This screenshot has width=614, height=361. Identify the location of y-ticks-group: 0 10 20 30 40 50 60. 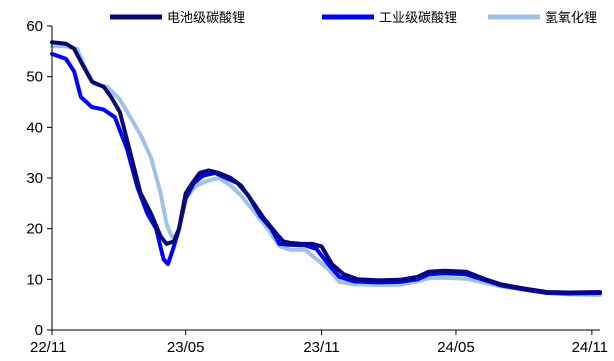
(39, 178).